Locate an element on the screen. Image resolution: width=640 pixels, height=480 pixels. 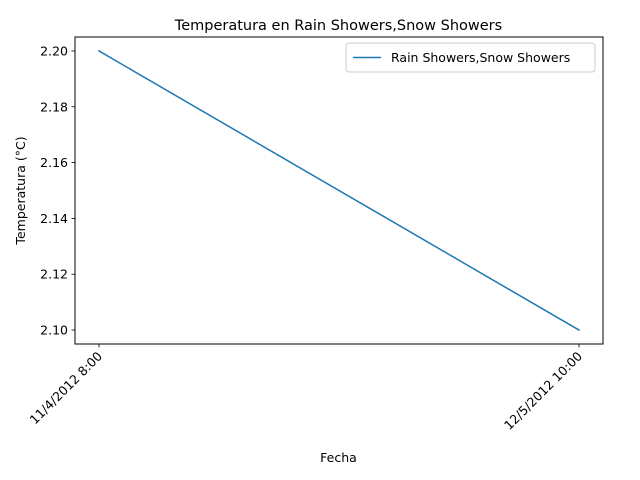
legend: Rain Showers,Snow Showers is located at coordinates (470, 57).